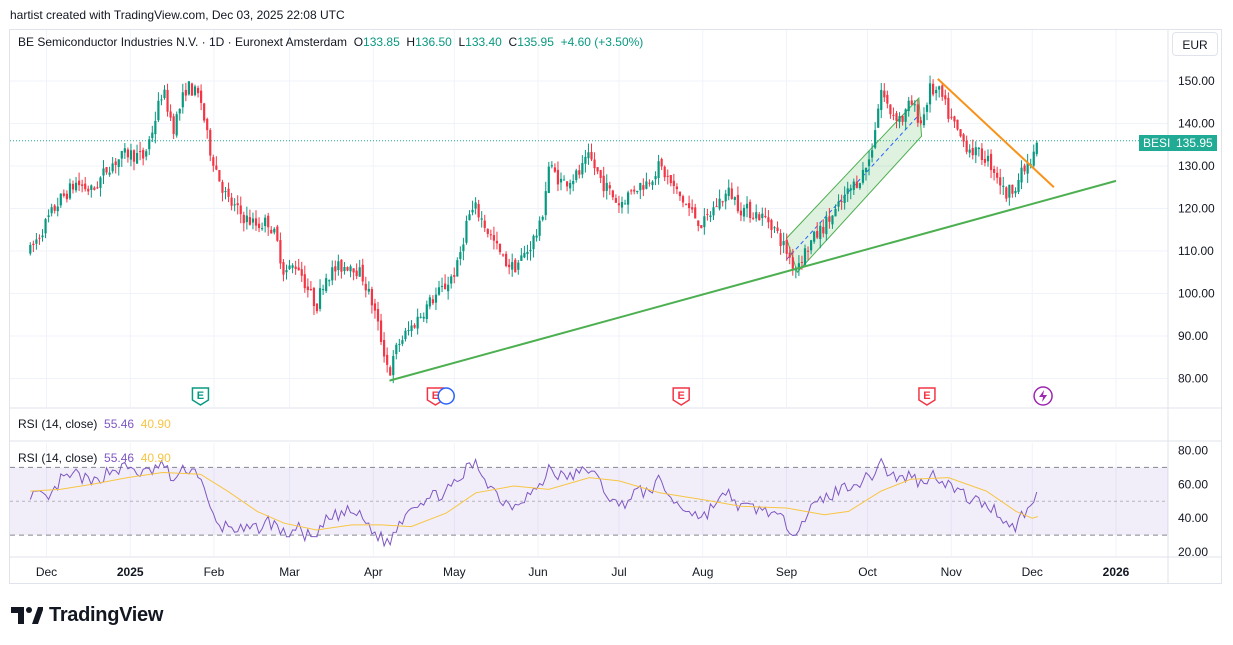 The height and width of the screenshot is (645, 1233). I want to click on rsi-label: RSI (14, close), so click(58, 424).